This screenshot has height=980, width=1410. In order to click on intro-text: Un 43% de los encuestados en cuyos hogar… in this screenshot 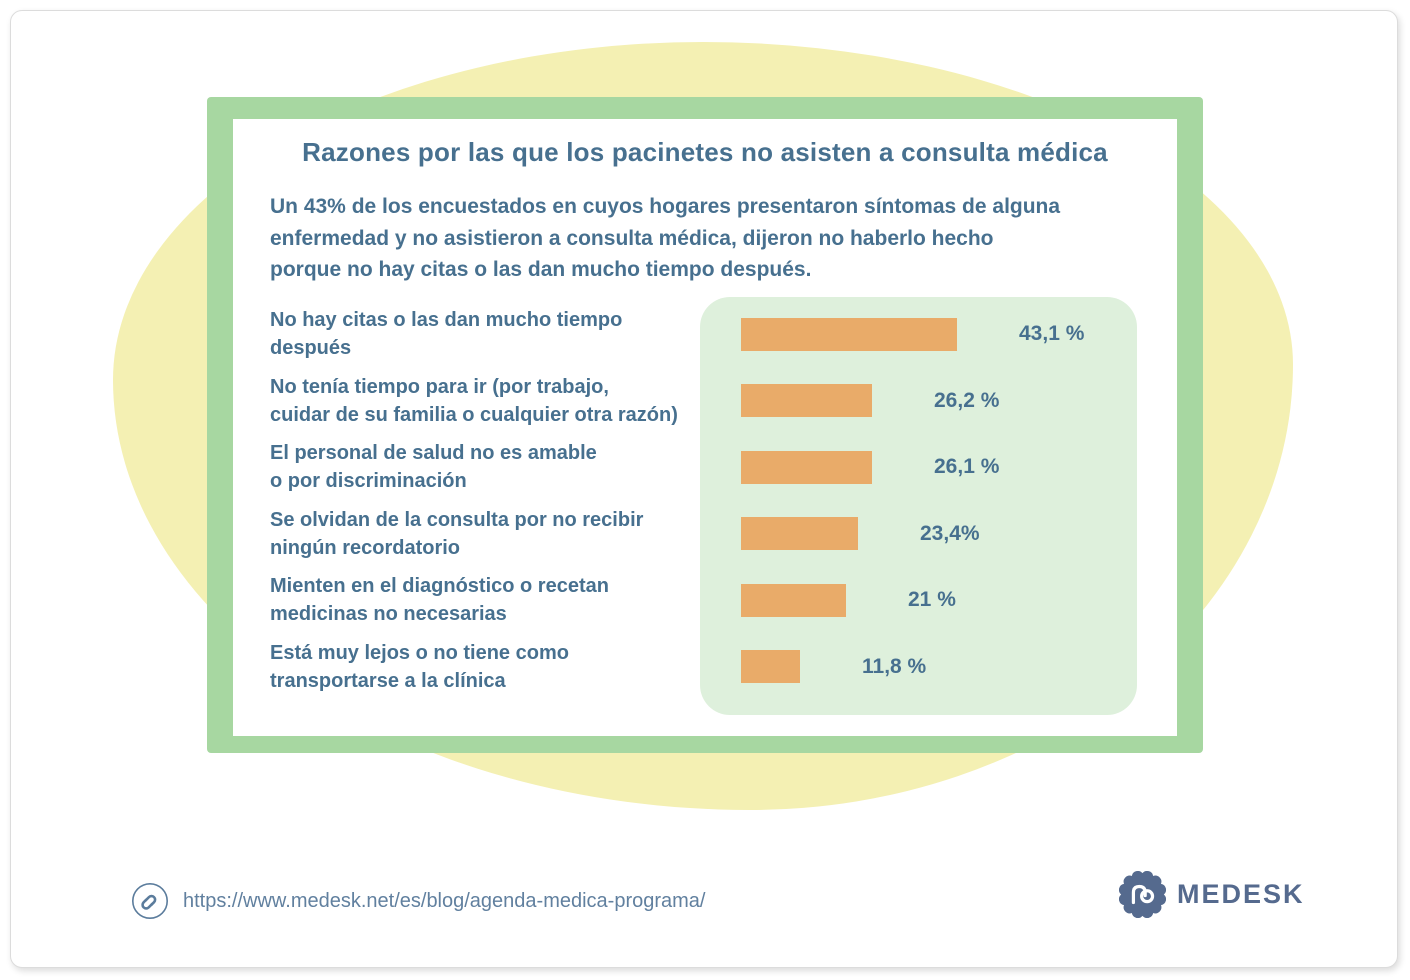, I will do `click(665, 238)`.